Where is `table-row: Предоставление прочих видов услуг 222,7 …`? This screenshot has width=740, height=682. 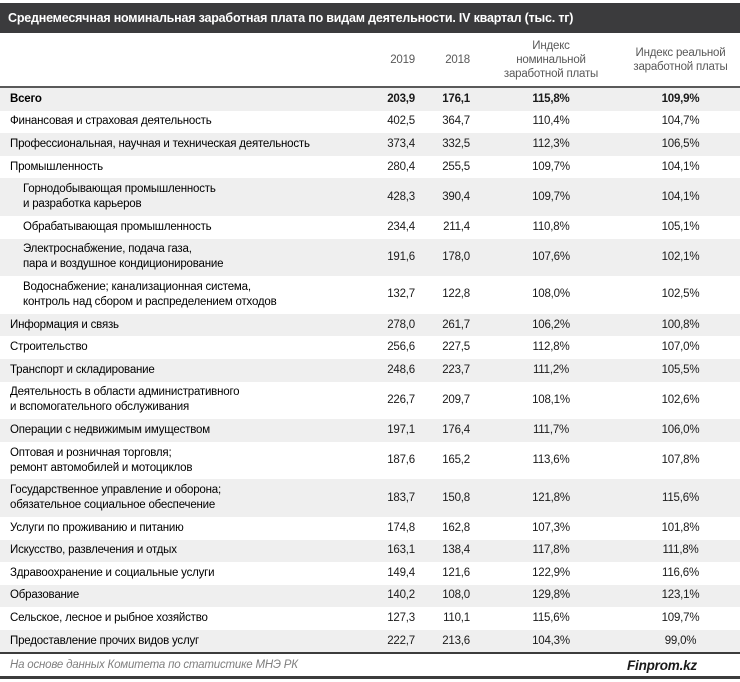 table-row: Предоставление прочих видов услуг 222,7 … is located at coordinates (370, 641).